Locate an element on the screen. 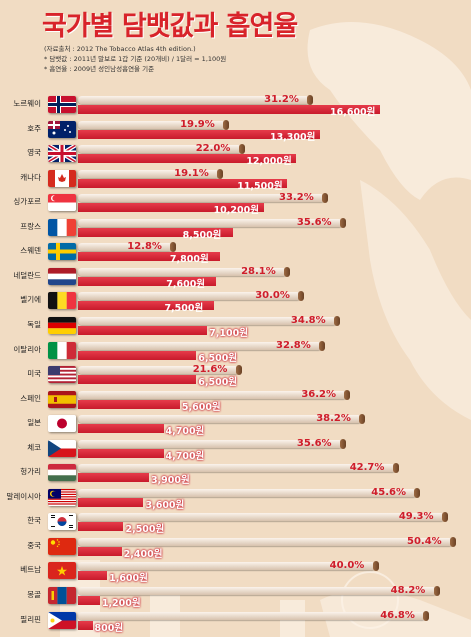 The width and height of the screenshot is (471, 637). hungary-flag-icon is located at coordinates (62, 473).